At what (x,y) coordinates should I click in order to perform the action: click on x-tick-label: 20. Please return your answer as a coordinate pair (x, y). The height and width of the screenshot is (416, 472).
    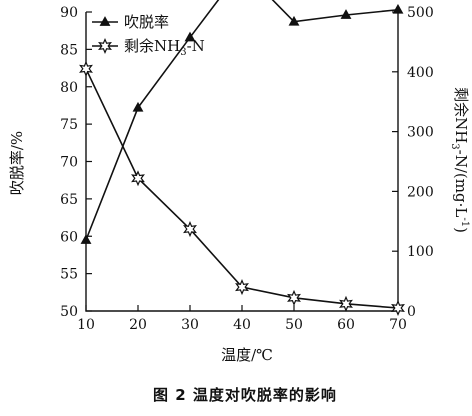
    Looking at the image, I should click on (138, 325).